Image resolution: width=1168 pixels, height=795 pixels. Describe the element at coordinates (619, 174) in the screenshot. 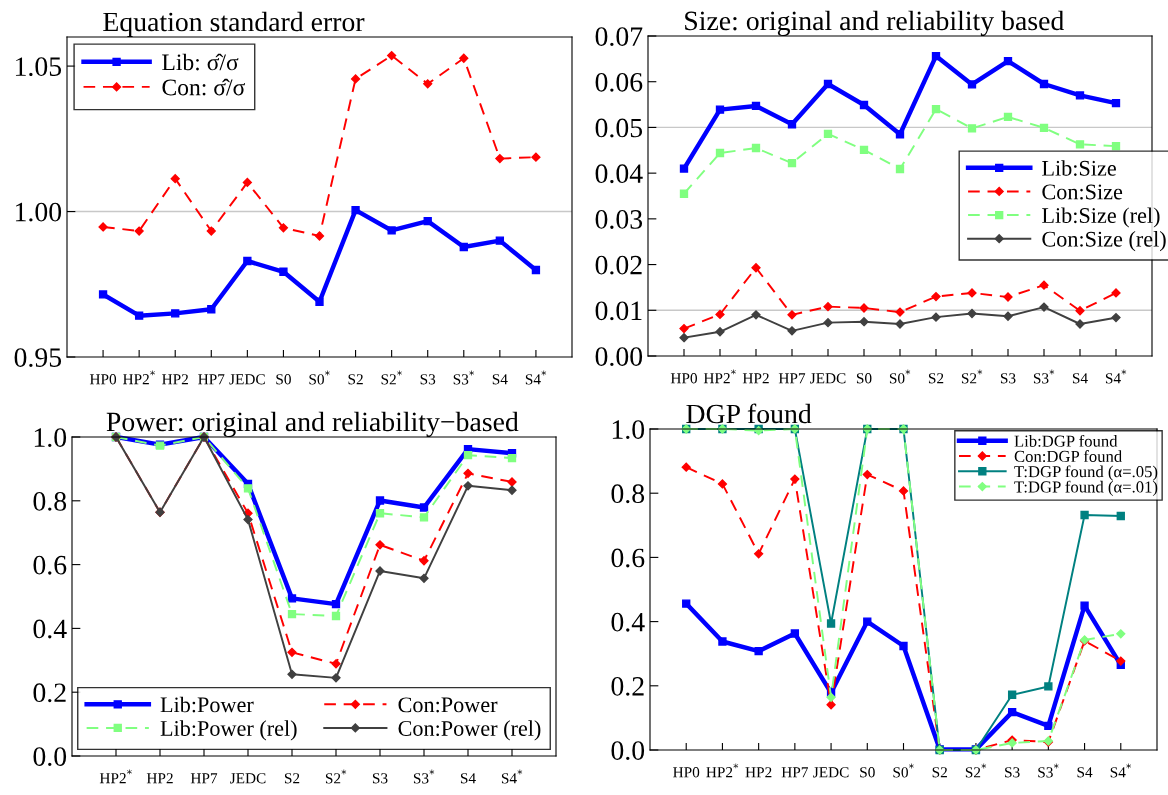

I see `y-tick-label: 0.04` at that location.